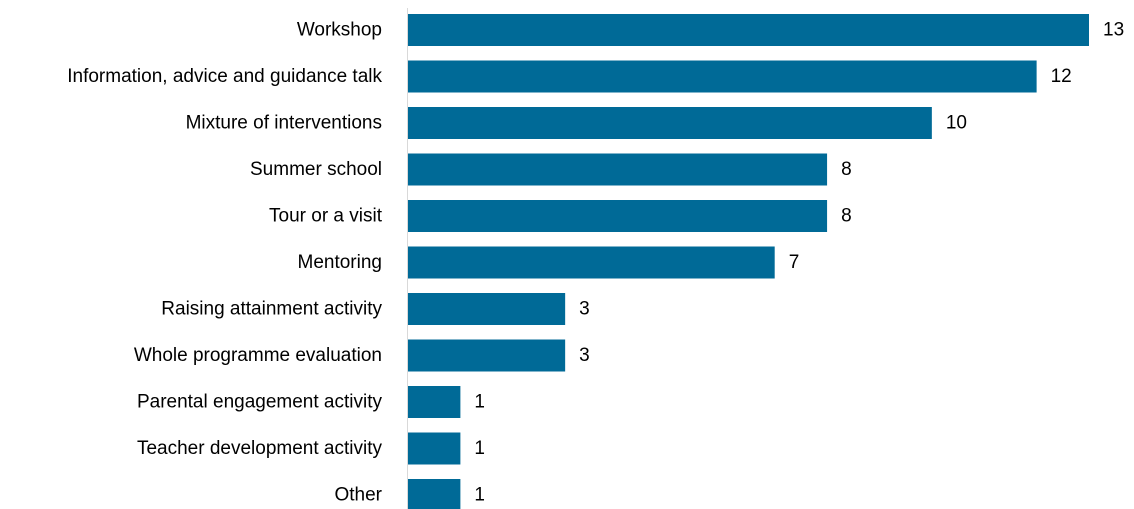  Describe the element at coordinates (434, 402) in the screenshot. I see `bar-parental-engagement-activity` at that location.